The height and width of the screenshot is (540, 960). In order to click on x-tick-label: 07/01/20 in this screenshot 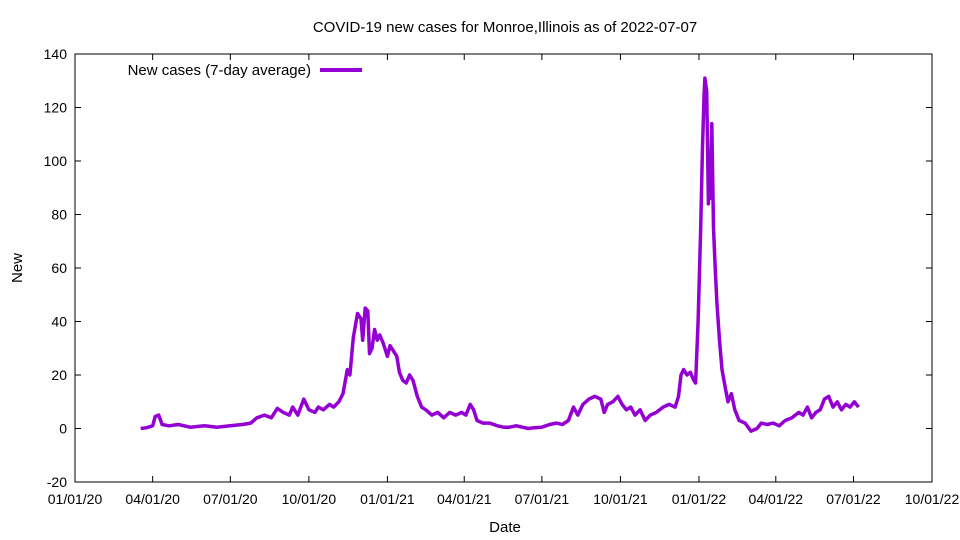, I will do `click(230, 499)`.